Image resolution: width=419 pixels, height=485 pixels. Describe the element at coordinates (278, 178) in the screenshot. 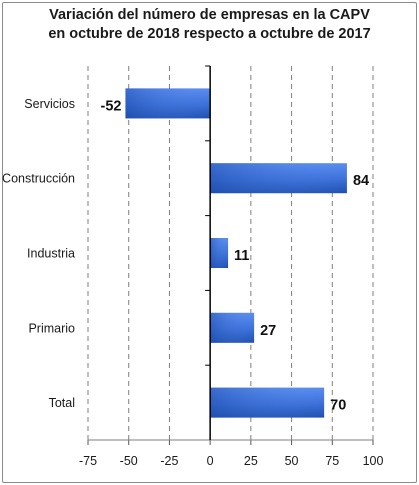

I see `bar-shade-construcción` at that location.